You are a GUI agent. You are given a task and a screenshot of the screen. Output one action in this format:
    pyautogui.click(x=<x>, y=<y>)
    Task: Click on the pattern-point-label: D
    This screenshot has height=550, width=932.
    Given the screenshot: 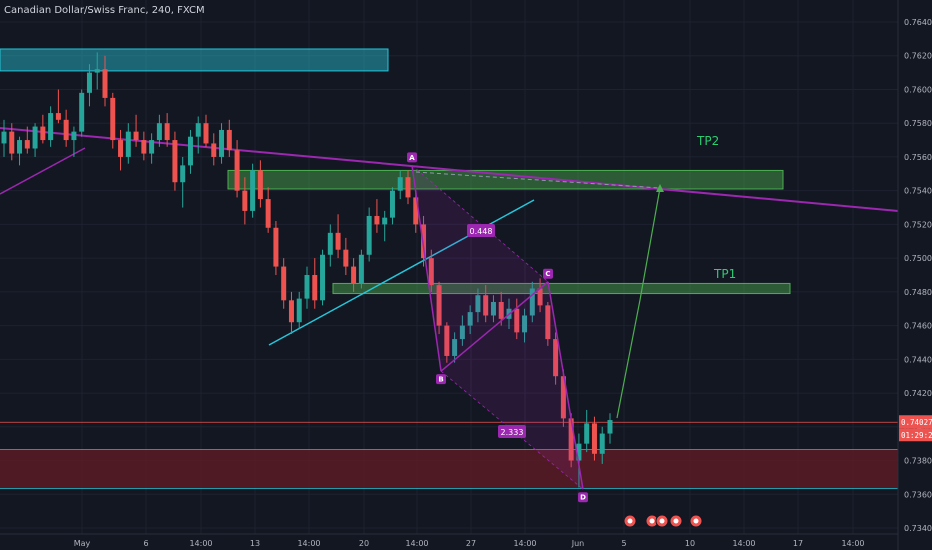 What is the action you would take?
    pyautogui.click(x=583, y=498)
    